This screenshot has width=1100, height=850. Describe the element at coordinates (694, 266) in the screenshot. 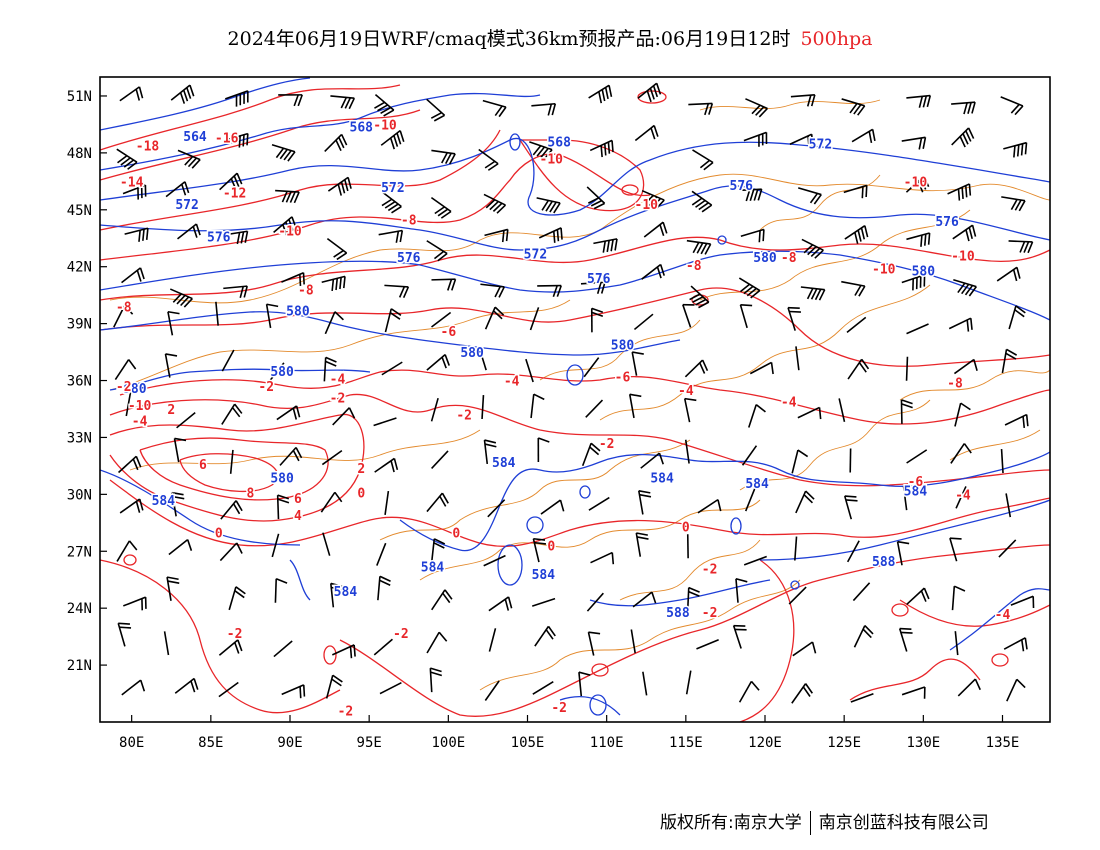

I see `temperature-label: -8` at that location.